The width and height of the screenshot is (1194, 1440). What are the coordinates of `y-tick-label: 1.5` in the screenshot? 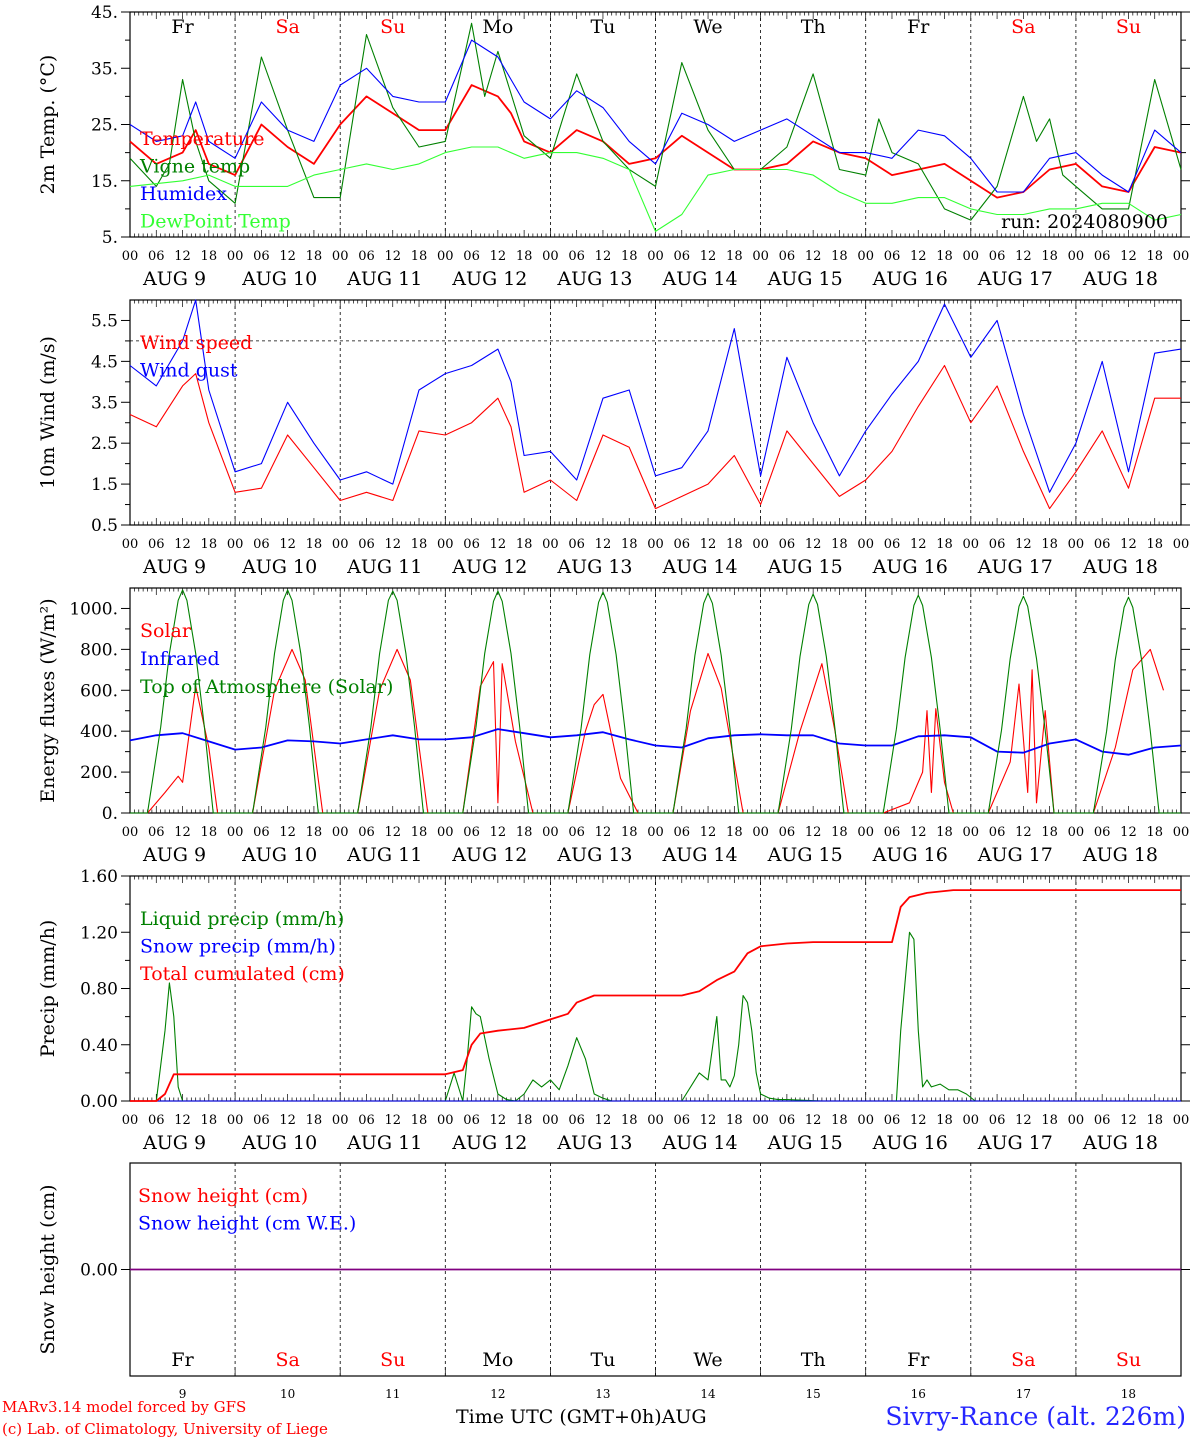 It's located at (104, 485).